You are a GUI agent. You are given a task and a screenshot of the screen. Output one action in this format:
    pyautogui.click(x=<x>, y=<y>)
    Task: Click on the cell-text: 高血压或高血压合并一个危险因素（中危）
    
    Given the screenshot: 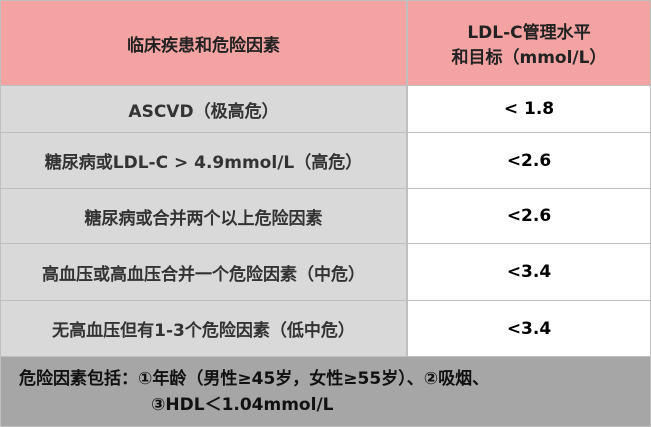 What is the action you would take?
    pyautogui.click(x=203, y=274)
    